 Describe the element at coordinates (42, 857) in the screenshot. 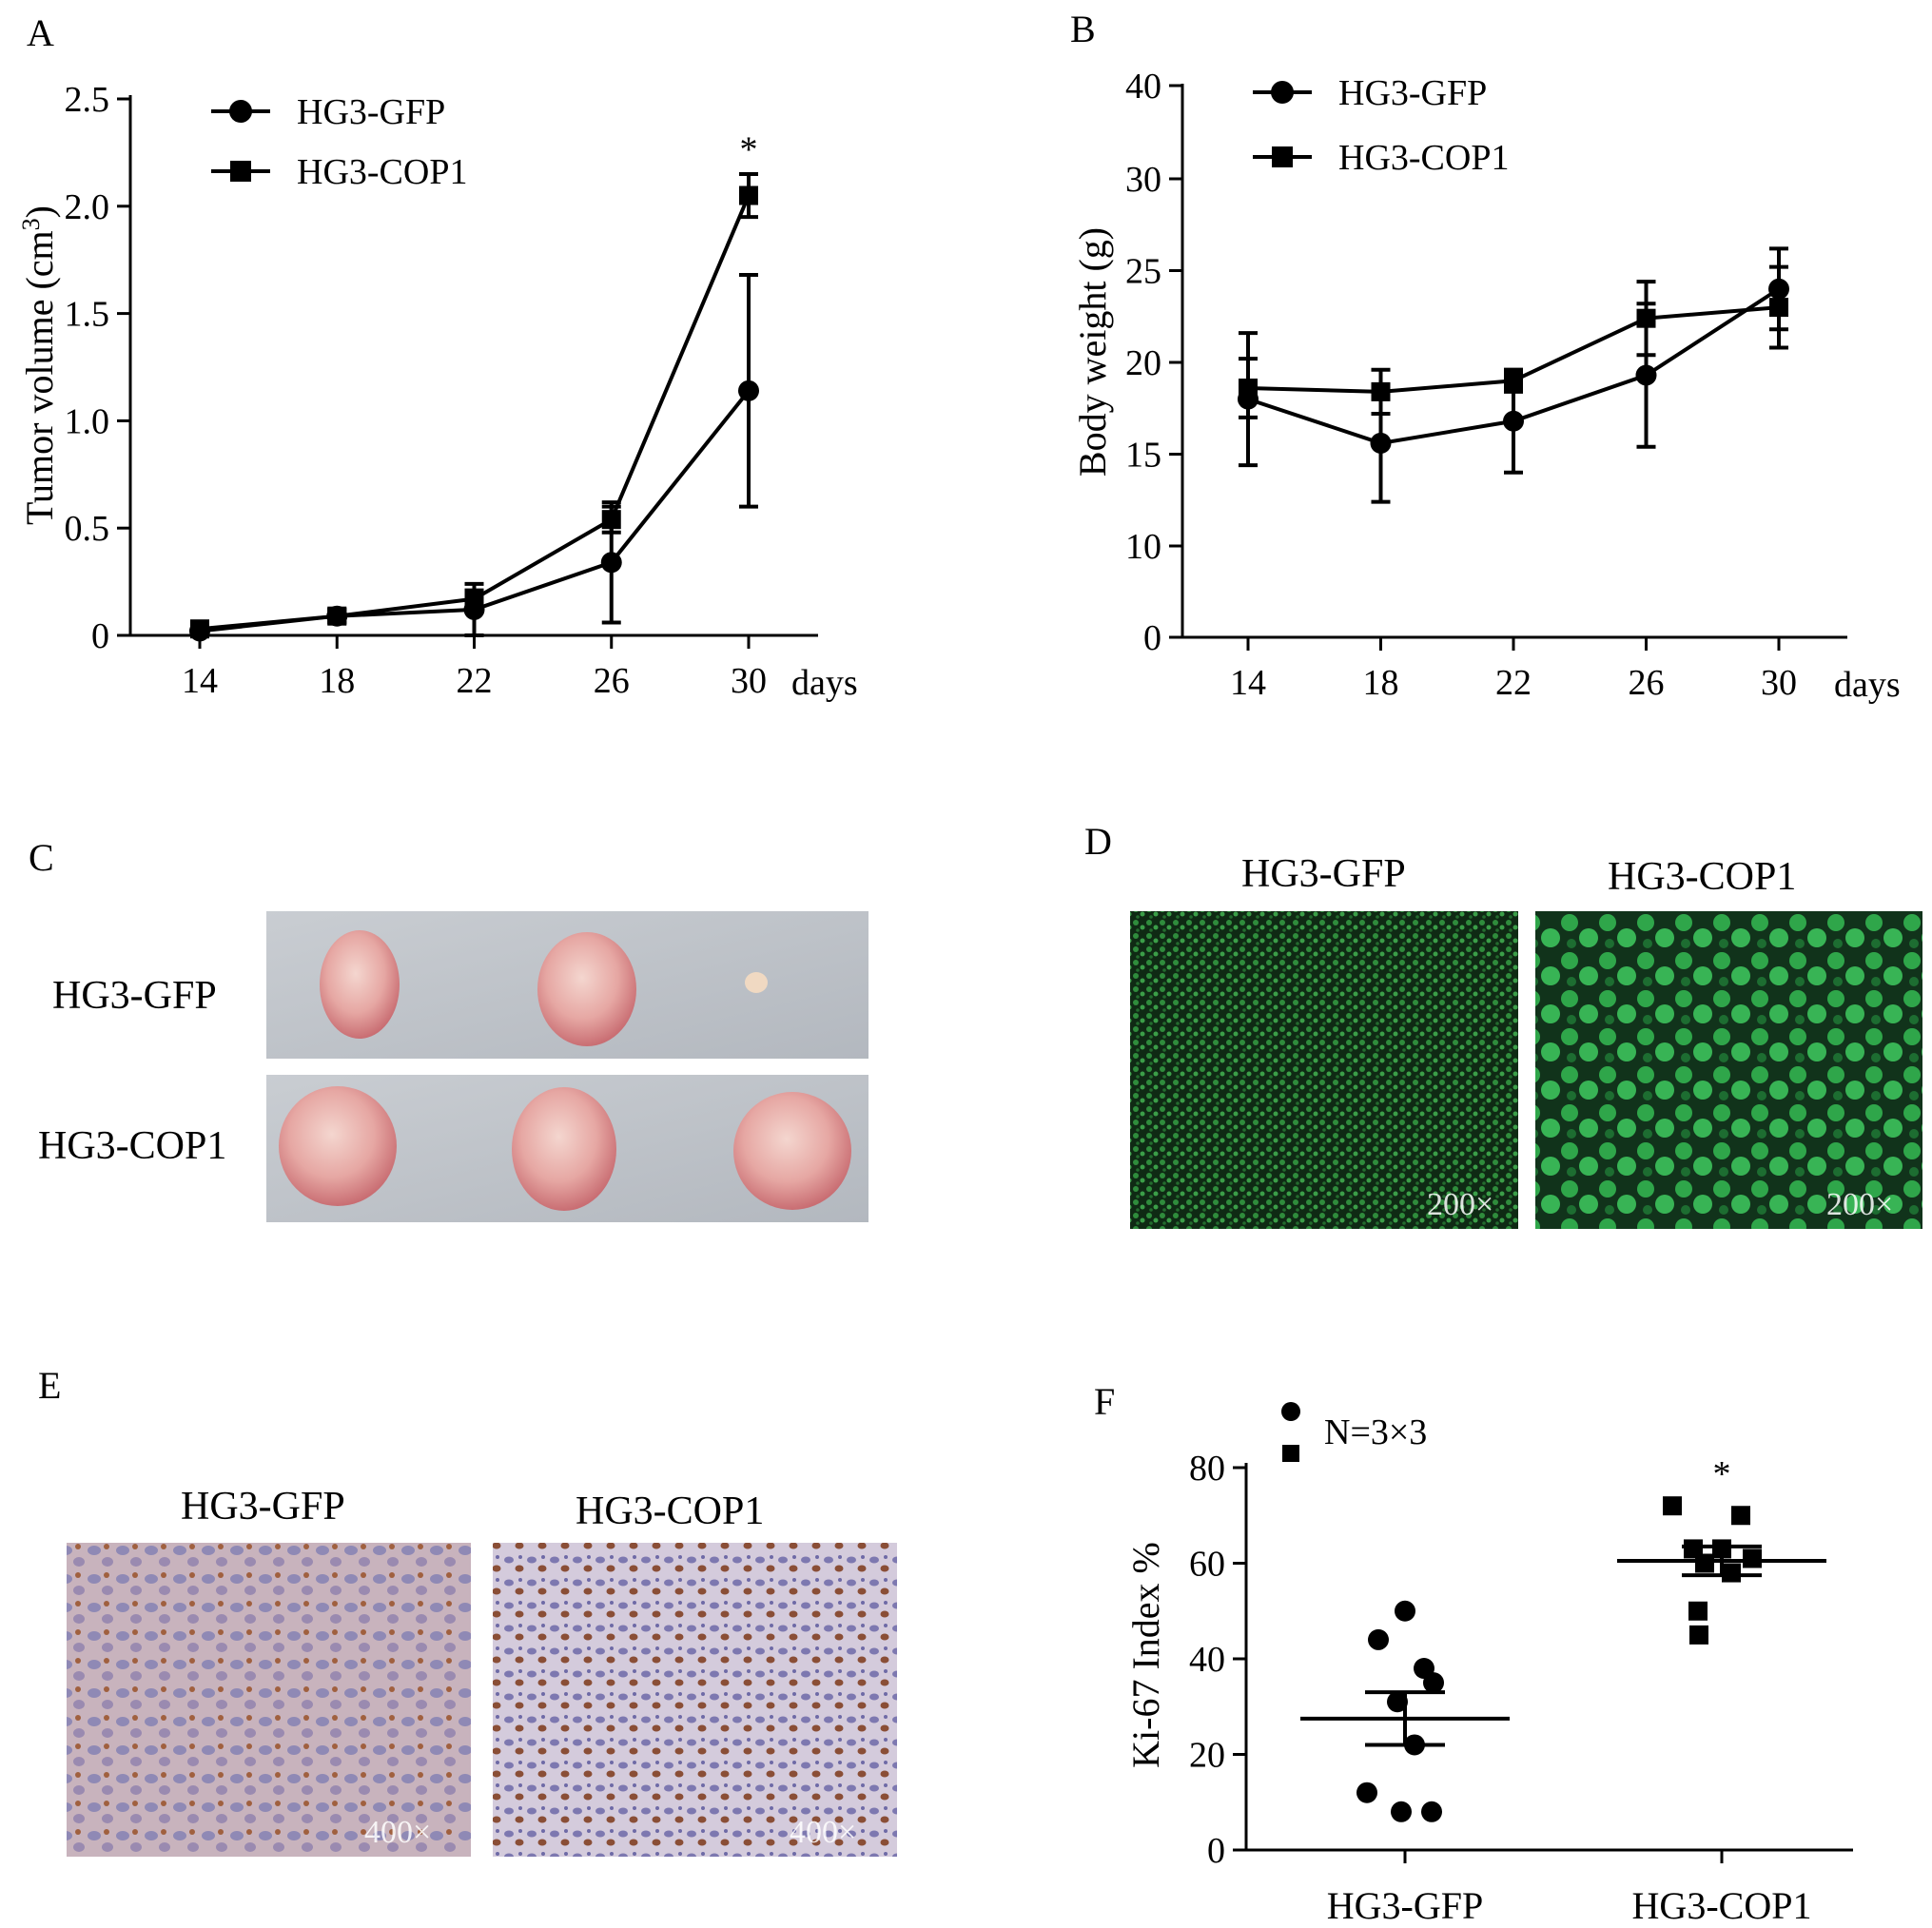

I see `panel-c-label: C` at that location.